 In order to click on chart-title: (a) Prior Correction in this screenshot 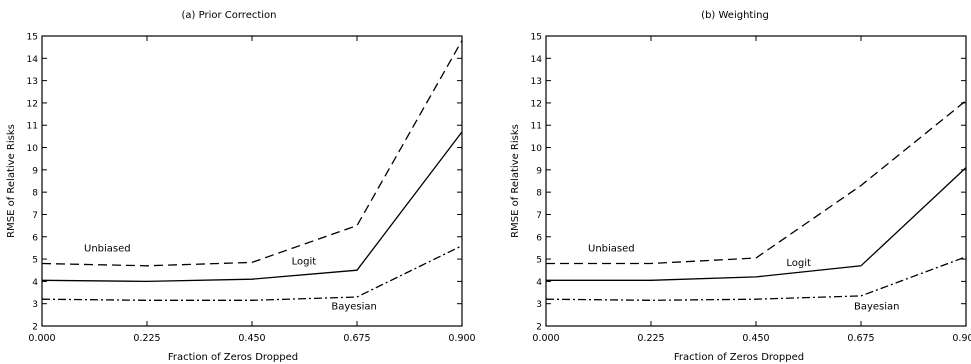, I will do `click(229, 15)`.